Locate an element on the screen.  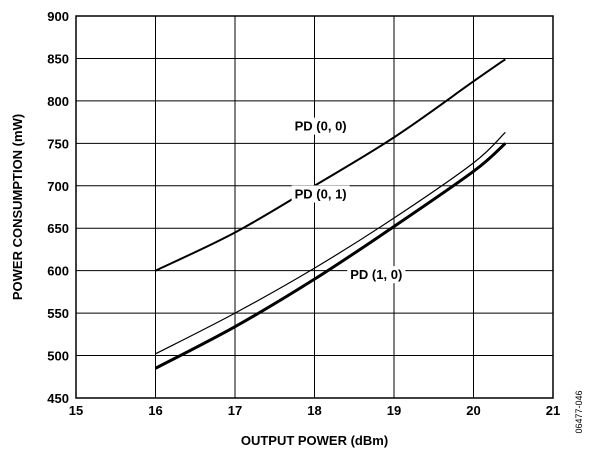
y-tick-label: 500 is located at coordinates (58, 356).